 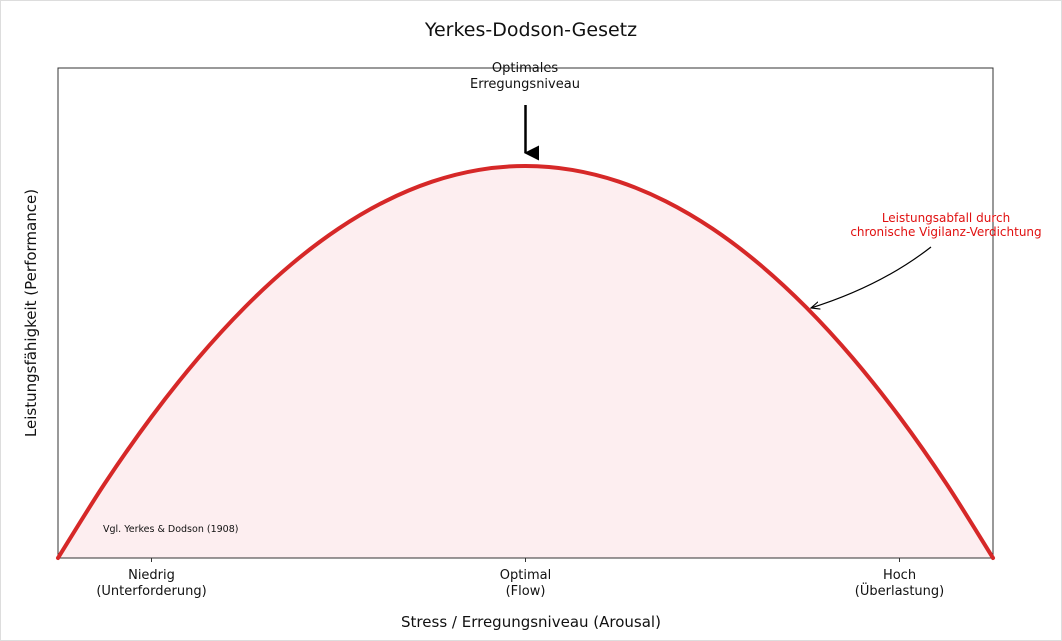 What do you see at coordinates (899, 583) in the screenshot?
I see `x-tick-label: Hoch (Überlastung)` at bounding box center [899, 583].